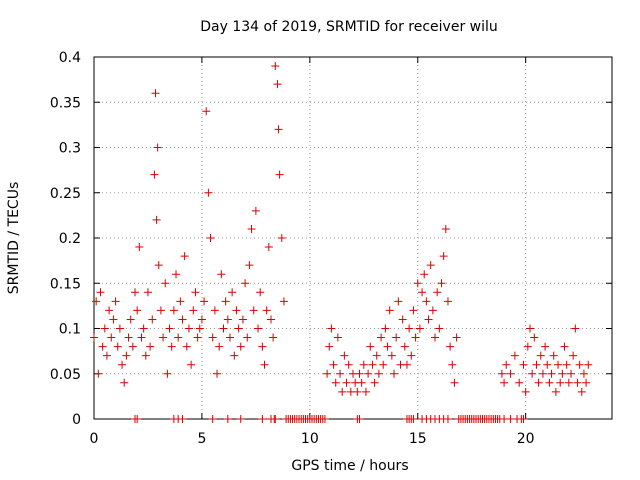  Describe the element at coordinates (70, 149) in the screenshot. I see `y-tick-label: 0.3` at that location.